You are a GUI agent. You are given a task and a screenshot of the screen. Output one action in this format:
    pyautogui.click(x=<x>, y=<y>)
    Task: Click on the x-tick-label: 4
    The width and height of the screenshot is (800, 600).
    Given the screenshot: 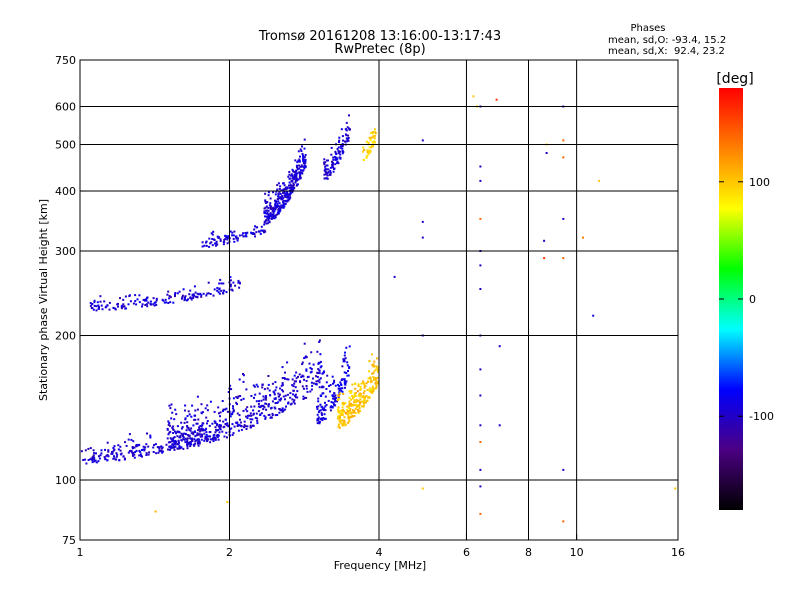 What is the action you would take?
    pyautogui.click(x=379, y=552)
    